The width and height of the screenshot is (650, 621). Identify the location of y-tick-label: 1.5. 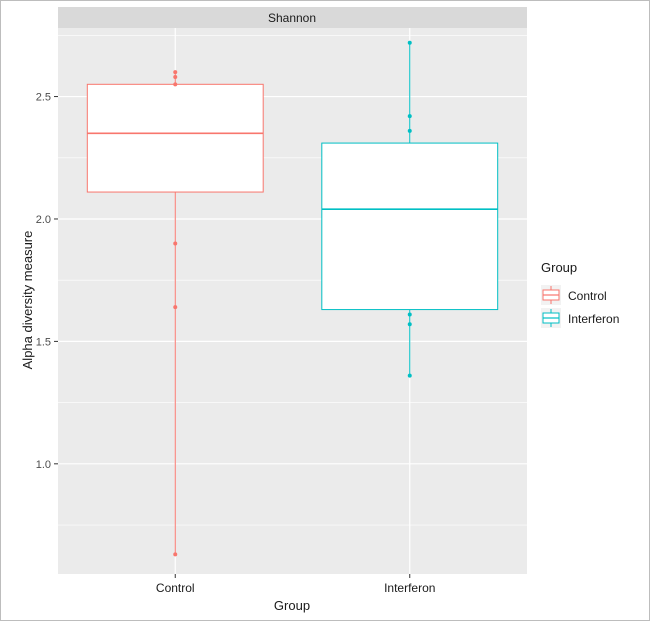
(43, 342).